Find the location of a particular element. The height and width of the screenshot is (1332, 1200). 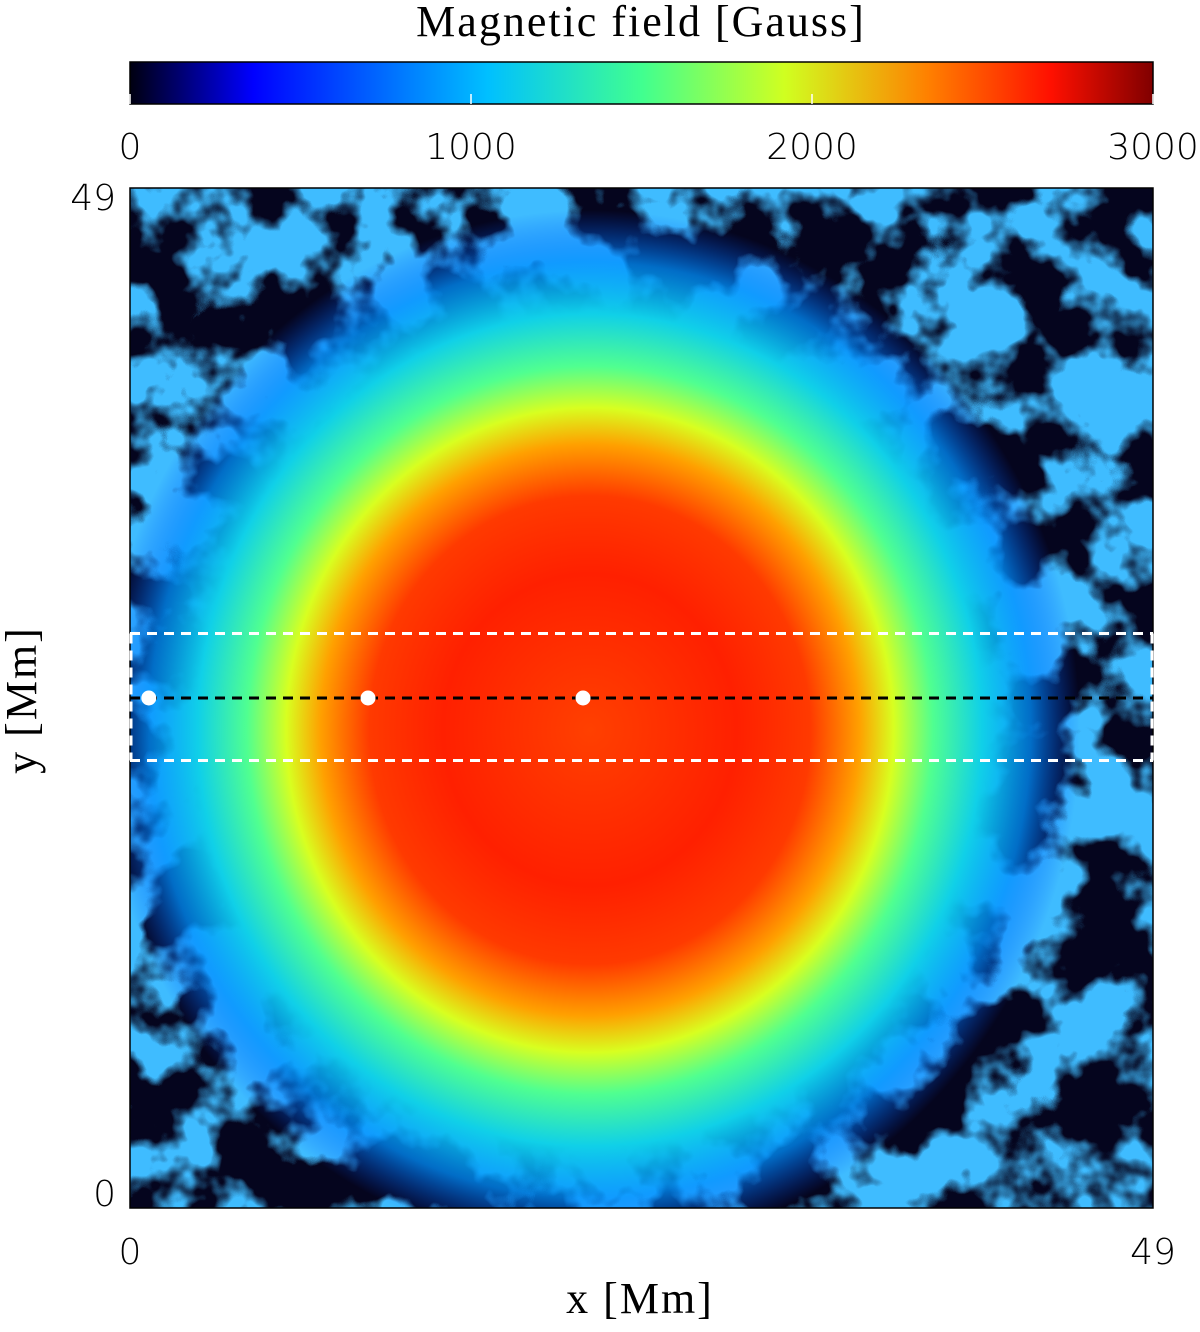

colorbar-tick-label: 1000 is located at coordinates (471, 147).